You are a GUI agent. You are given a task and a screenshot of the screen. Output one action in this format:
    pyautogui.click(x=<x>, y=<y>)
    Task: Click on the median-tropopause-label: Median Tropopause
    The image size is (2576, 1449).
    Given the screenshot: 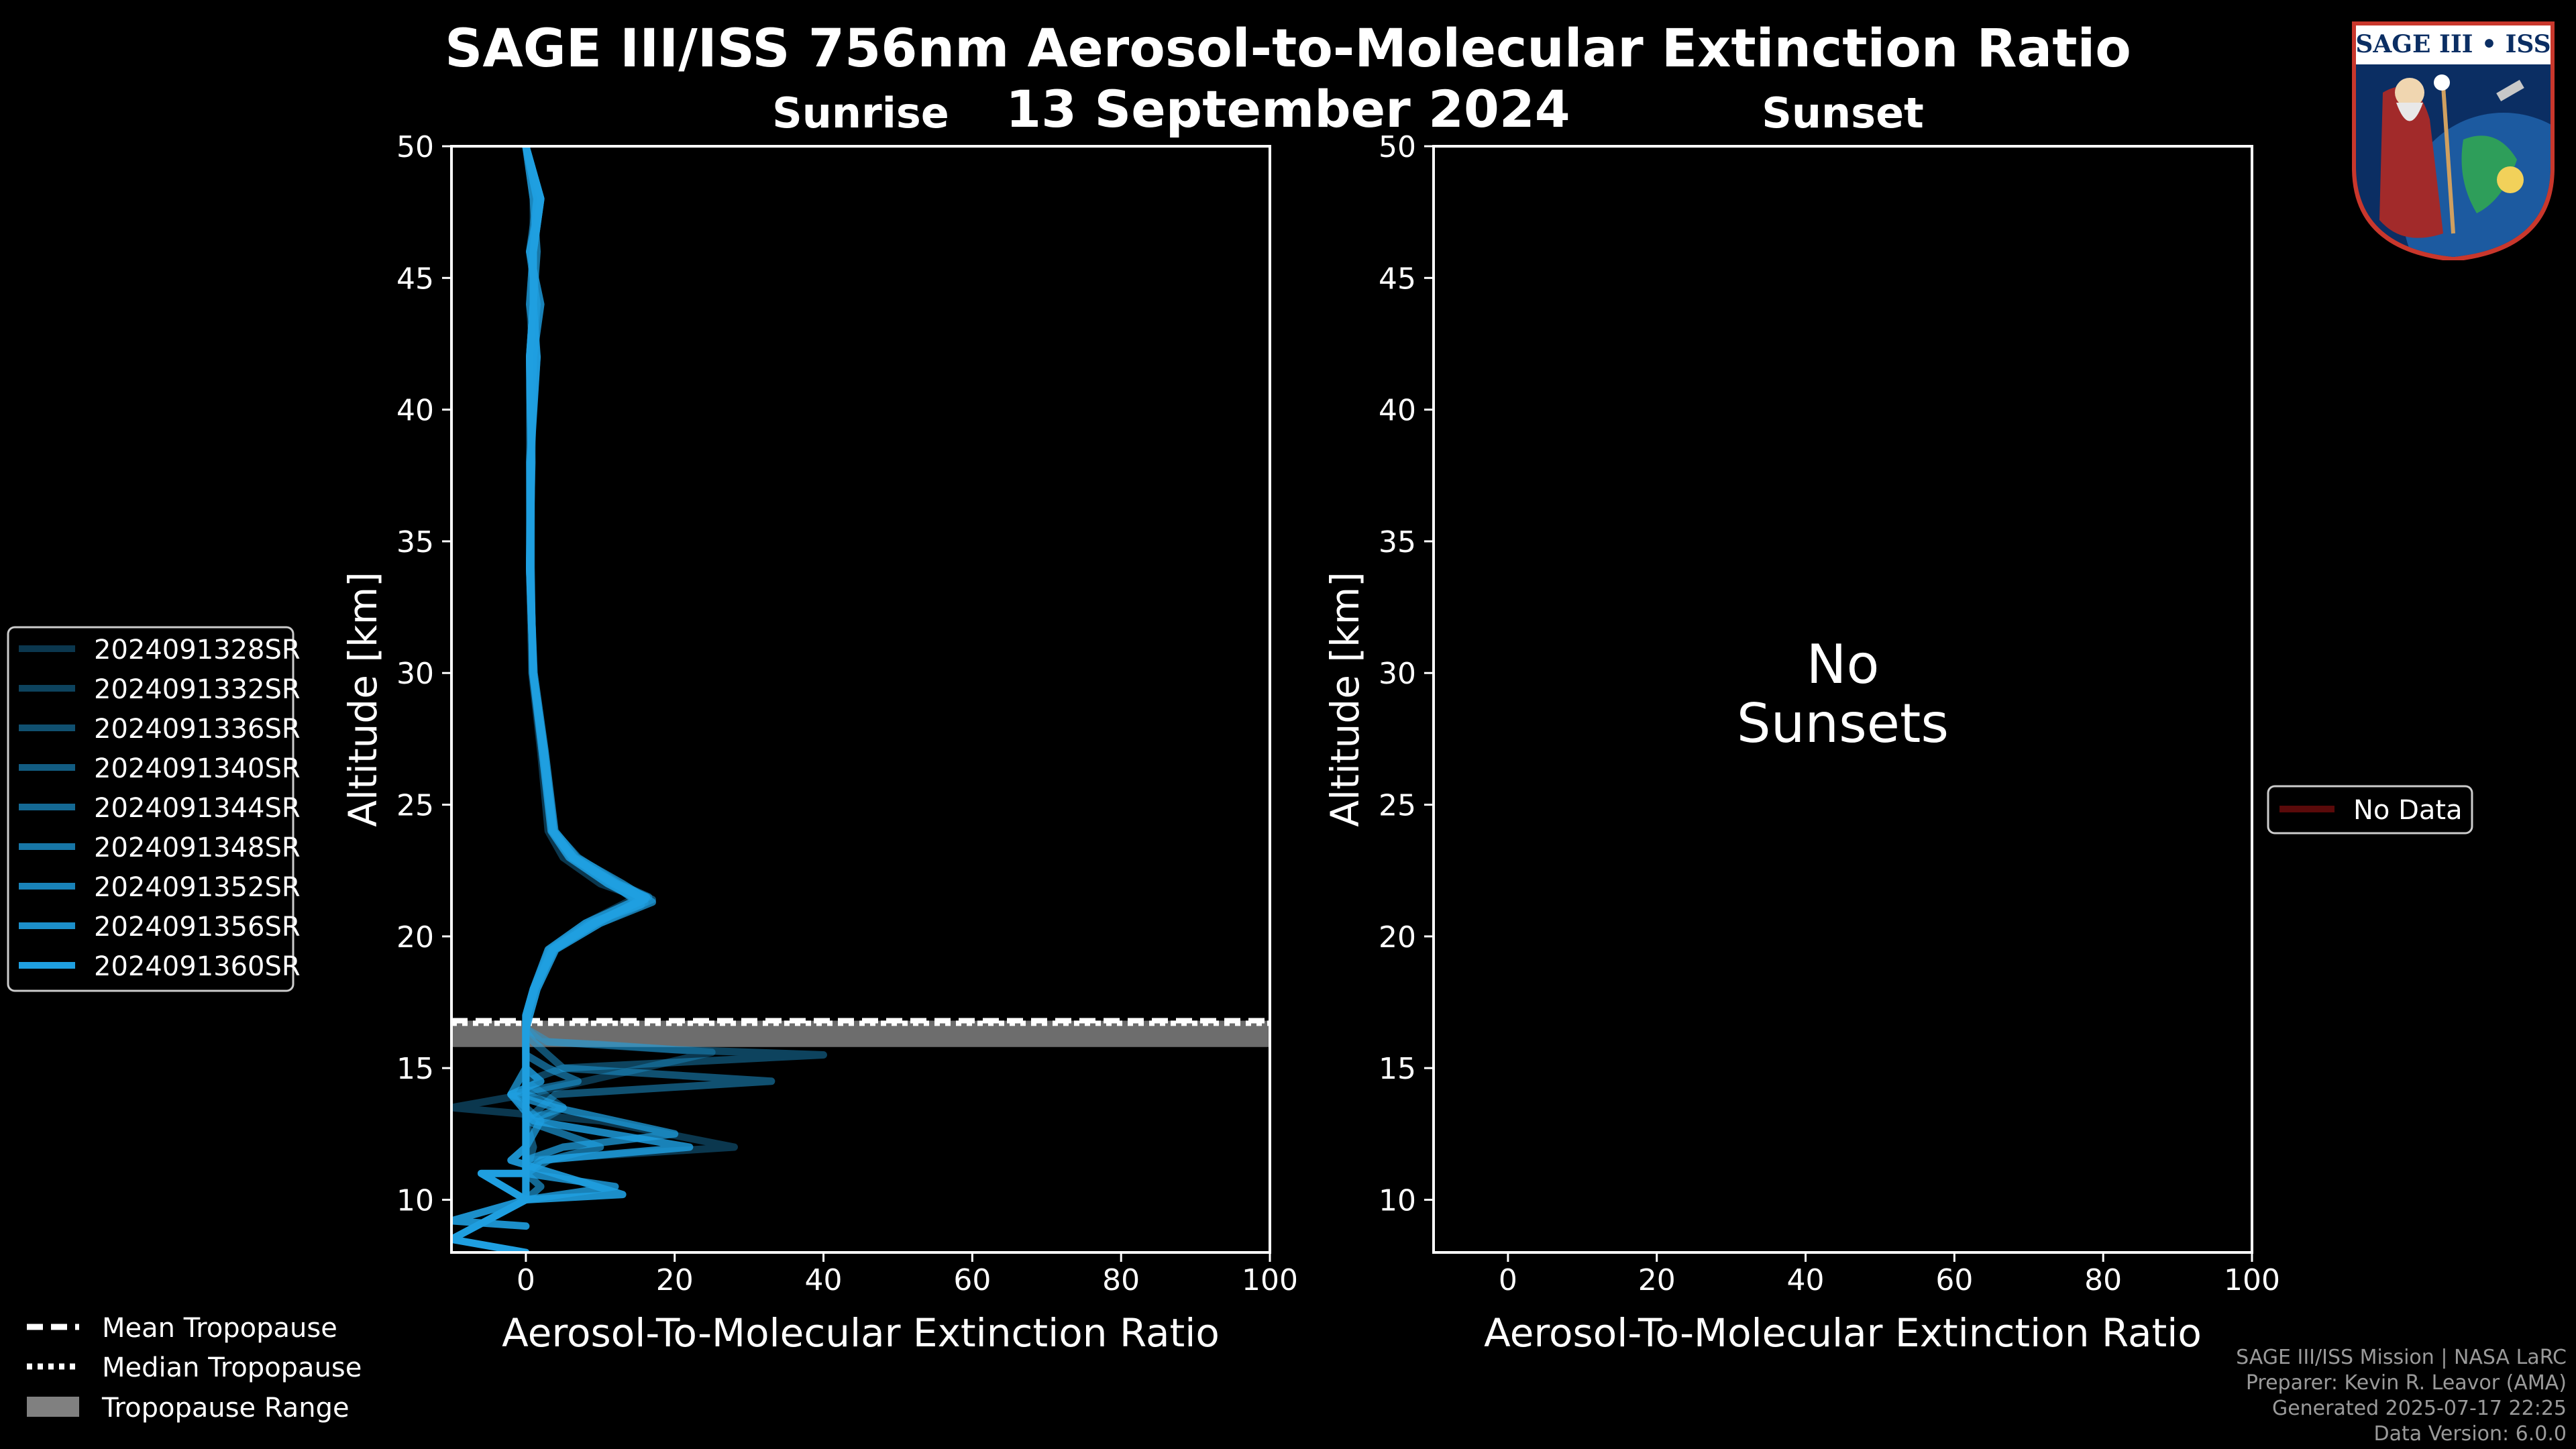 What is the action you would take?
    pyautogui.click(x=232, y=1367)
    